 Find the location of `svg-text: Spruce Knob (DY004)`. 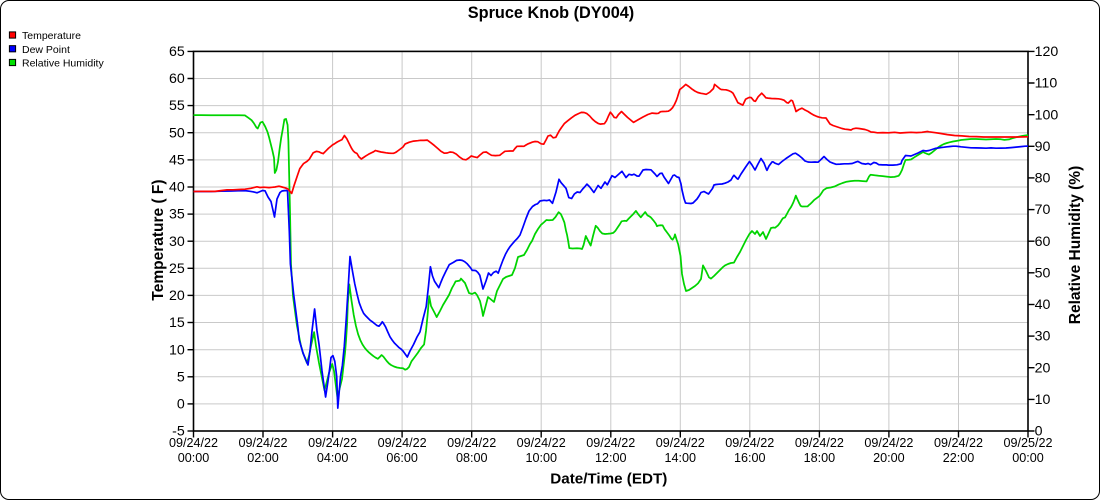

svg-text: Spruce Knob (DY004) is located at coordinates (551, 13).